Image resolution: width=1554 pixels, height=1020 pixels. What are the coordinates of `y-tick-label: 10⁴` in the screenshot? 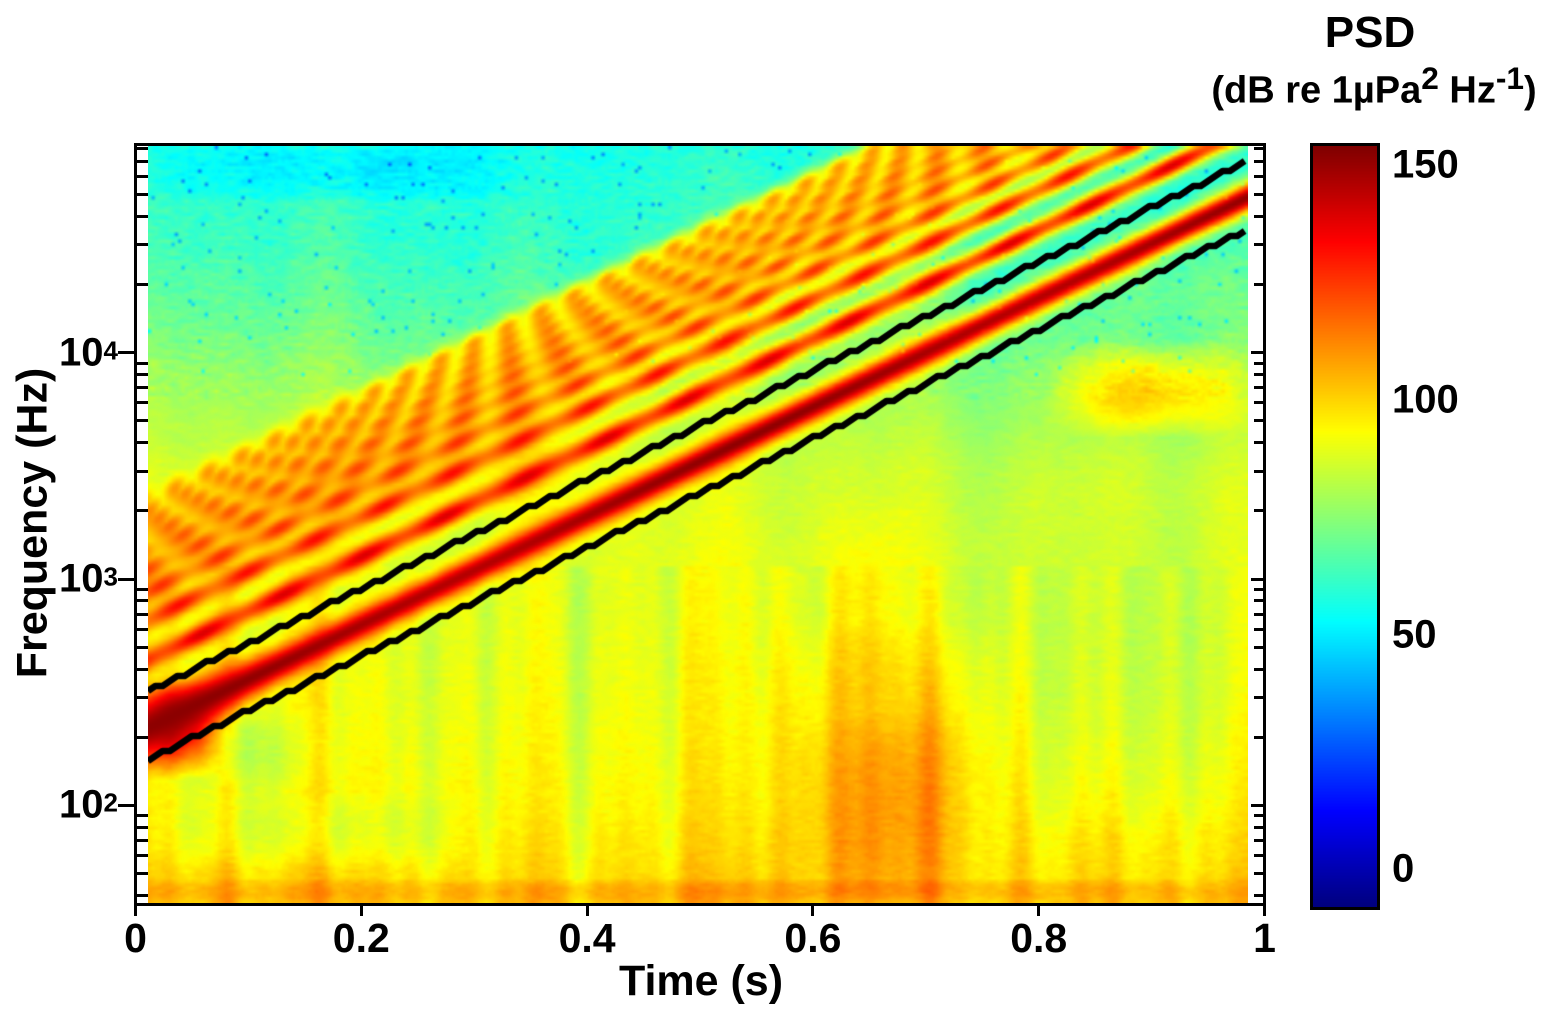 It's located at (88, 352).